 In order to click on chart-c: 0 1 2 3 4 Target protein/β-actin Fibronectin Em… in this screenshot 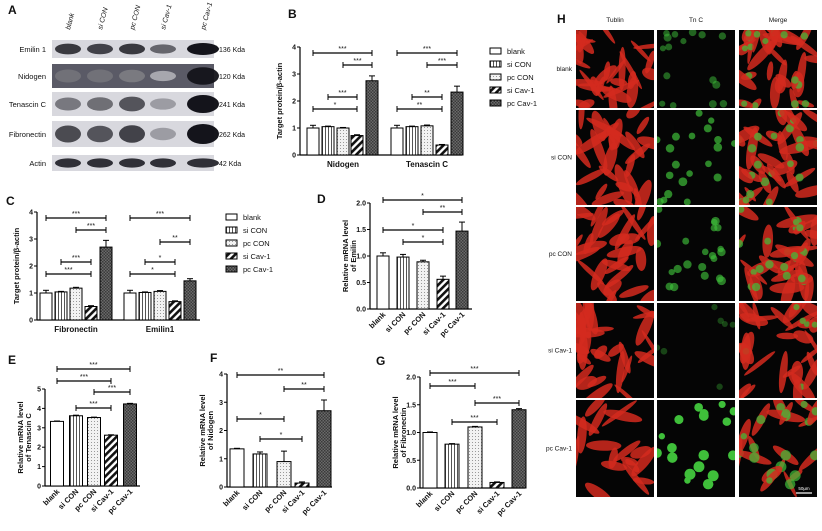, I will do `click(142, 272)`.